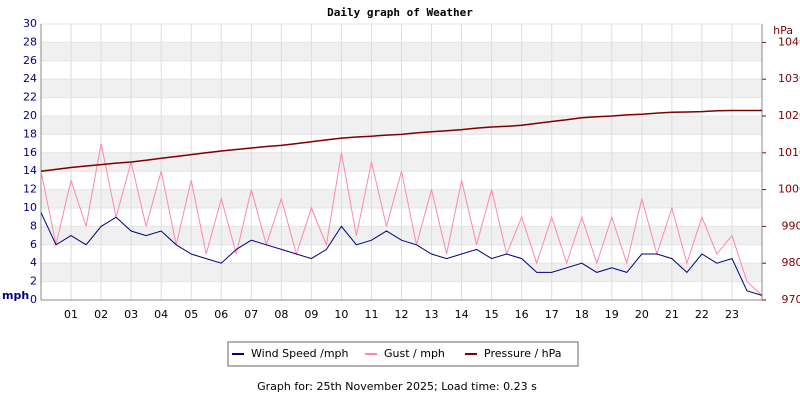 The image size is (800, 400). I want to click on y-tick-label: 12, so click(30, 189).